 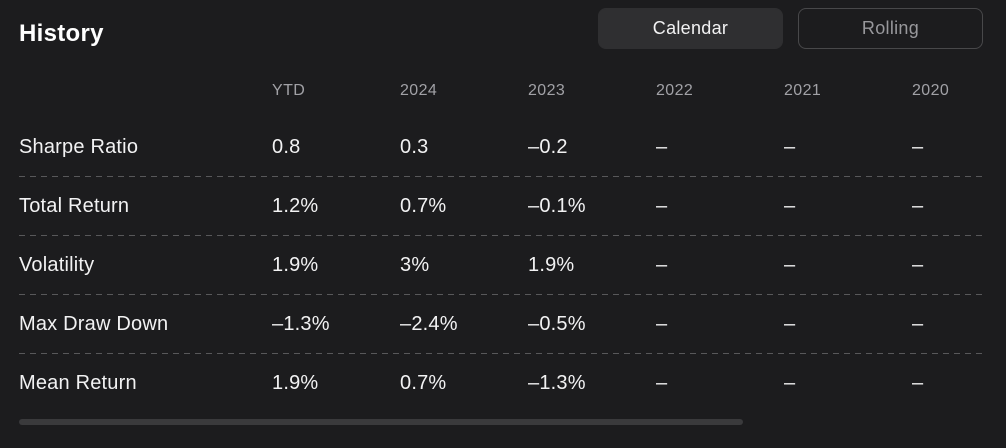 What do you see at coordinates (803, 90) in the screenshot?
I see `column-header-2021: 2021` at bounding box center [803, 90].